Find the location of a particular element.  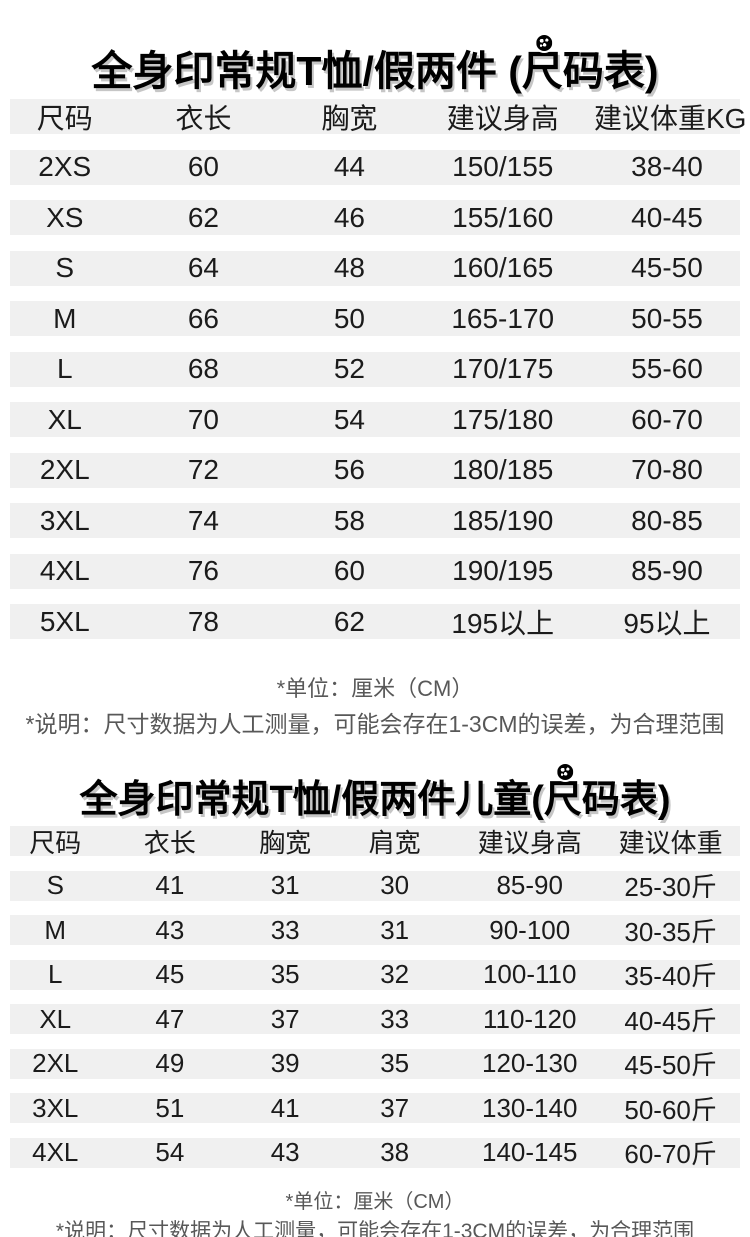

table-cell: 190/195 is located at coordinates (503, 570).